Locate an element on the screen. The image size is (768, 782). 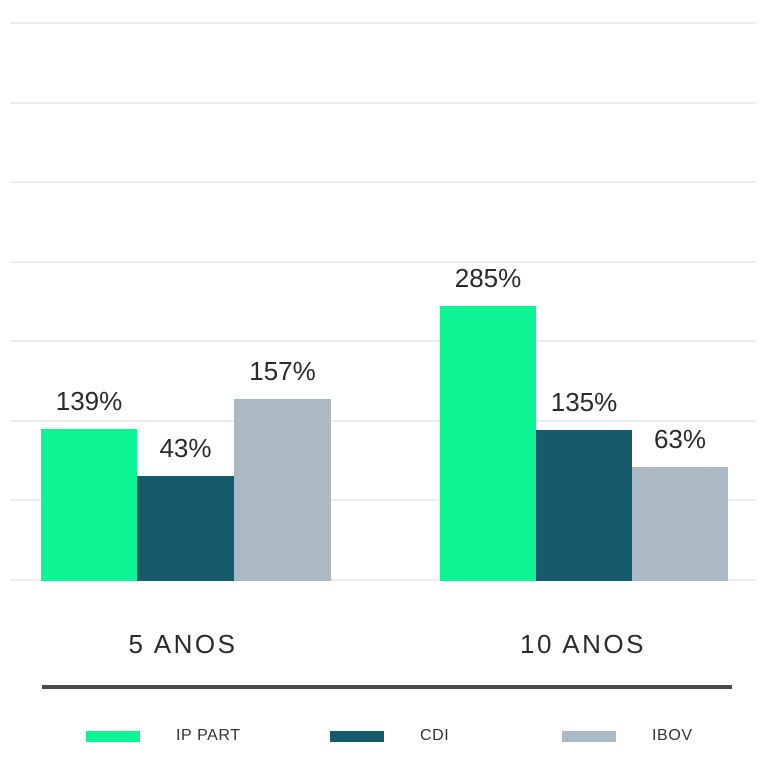
bar-ip-part-5-anos: 139% is located at coordinates (89, 483).